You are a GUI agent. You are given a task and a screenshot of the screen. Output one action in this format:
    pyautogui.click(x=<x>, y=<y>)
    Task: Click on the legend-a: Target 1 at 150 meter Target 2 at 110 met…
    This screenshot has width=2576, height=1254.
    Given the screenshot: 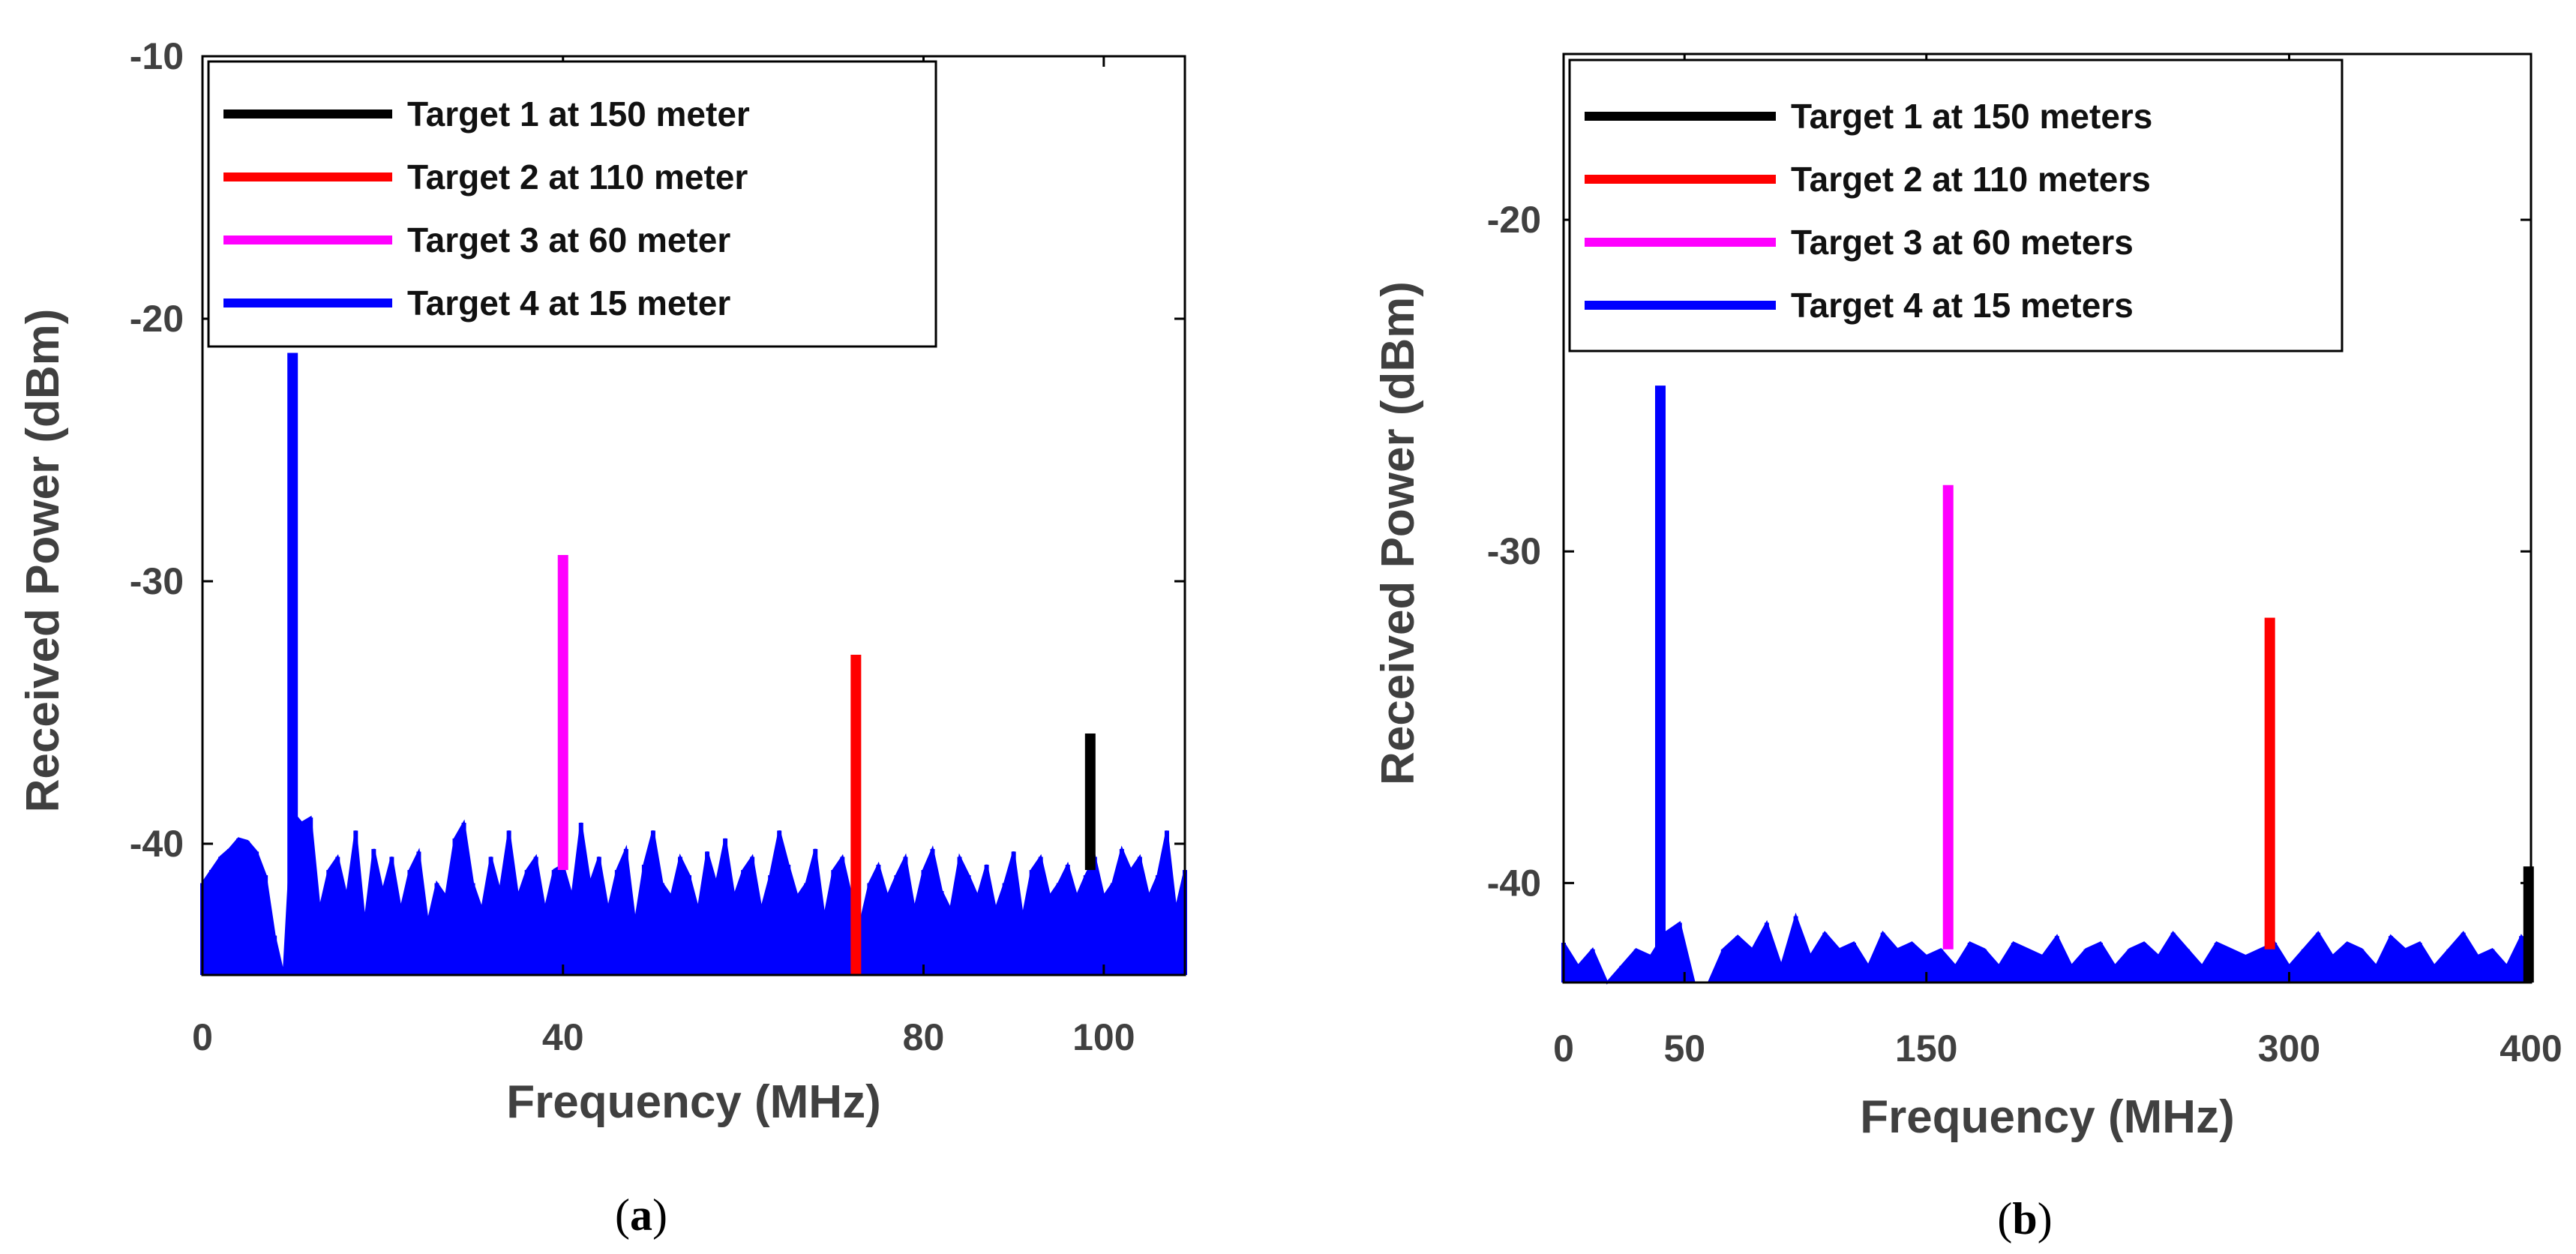 What is the action you would take?
    pyautogui.click(x=572, y=204)
    